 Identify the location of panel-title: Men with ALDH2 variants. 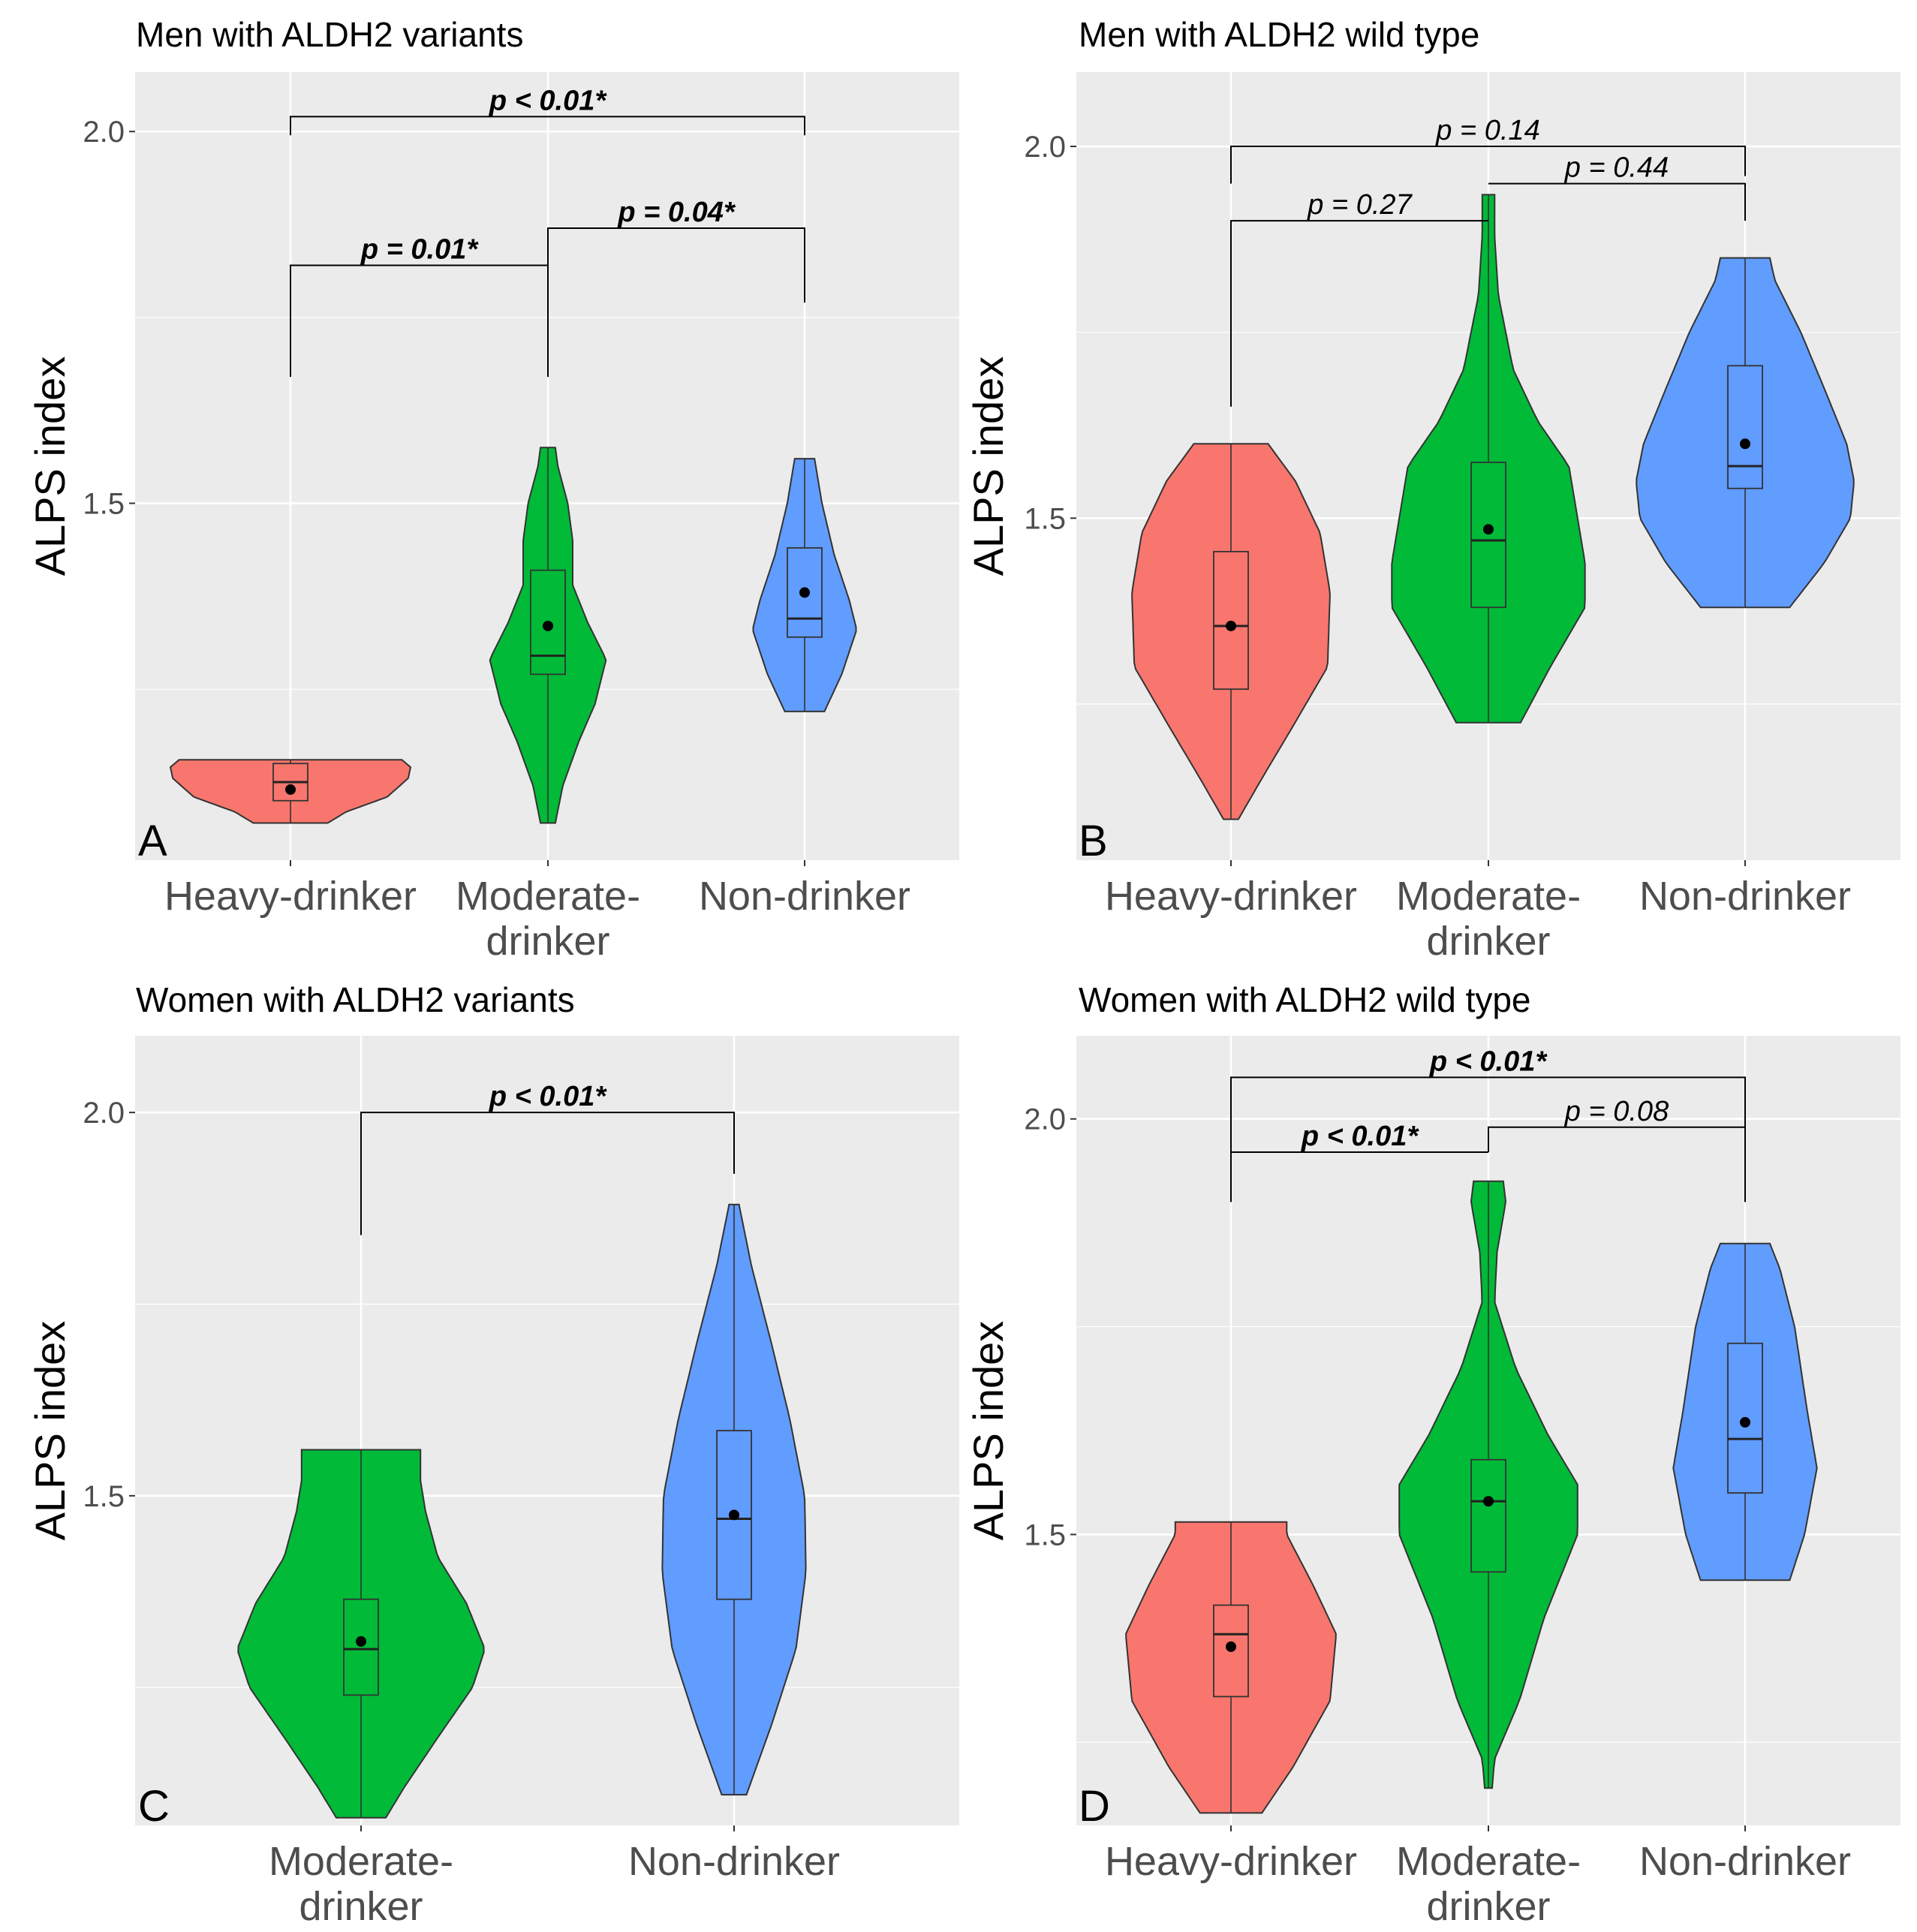
(329, 34).